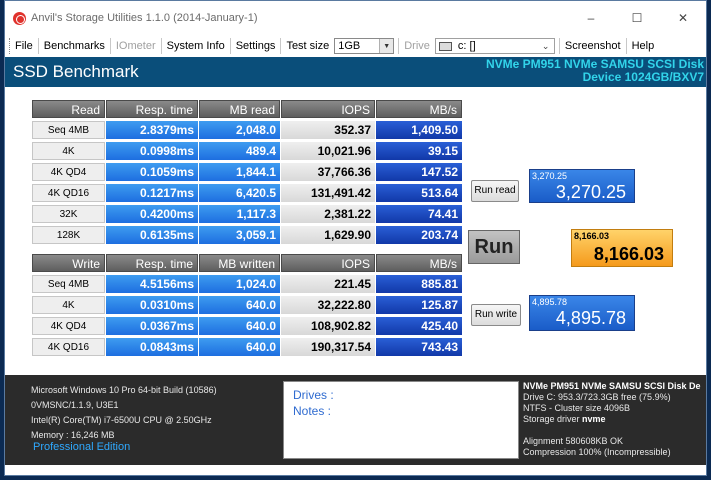  I want to click on menu-system-info: System Info, so click(195, 46).